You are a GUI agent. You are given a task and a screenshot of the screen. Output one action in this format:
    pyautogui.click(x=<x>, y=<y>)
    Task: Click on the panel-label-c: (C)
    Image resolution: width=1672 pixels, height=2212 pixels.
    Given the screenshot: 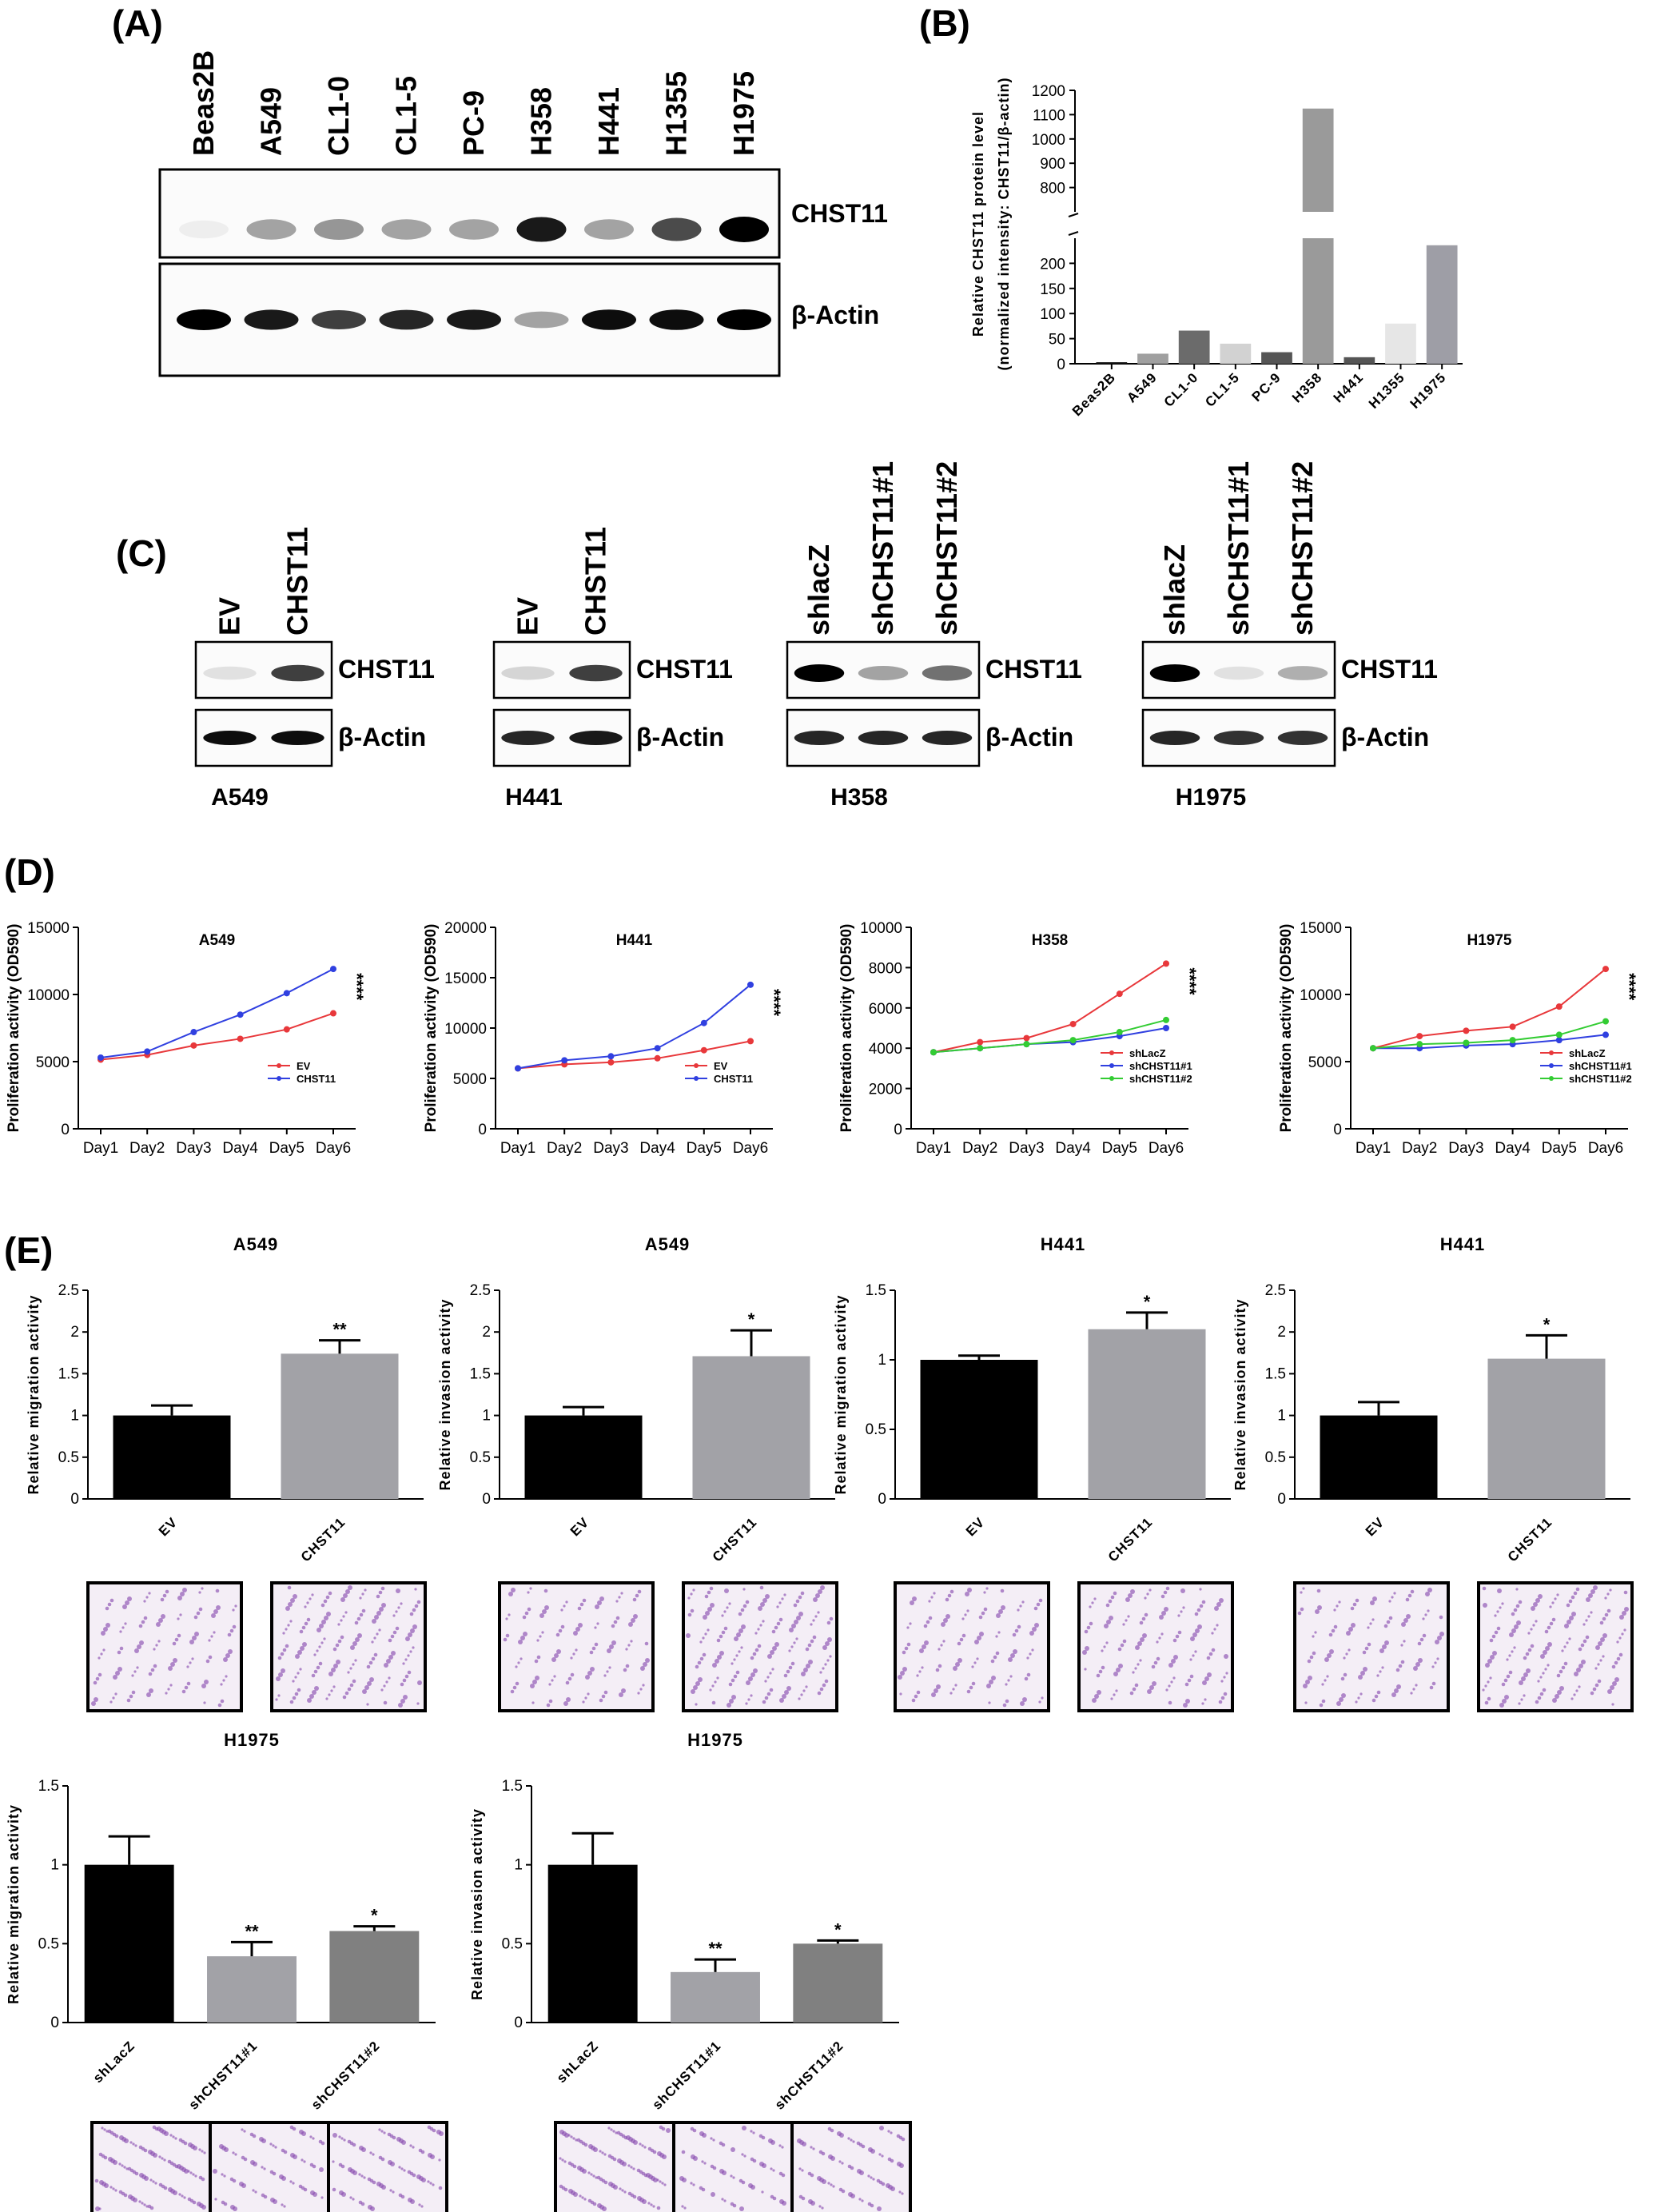 What is the action you would take?
    pyautogui.click(x=141, y=553)
    